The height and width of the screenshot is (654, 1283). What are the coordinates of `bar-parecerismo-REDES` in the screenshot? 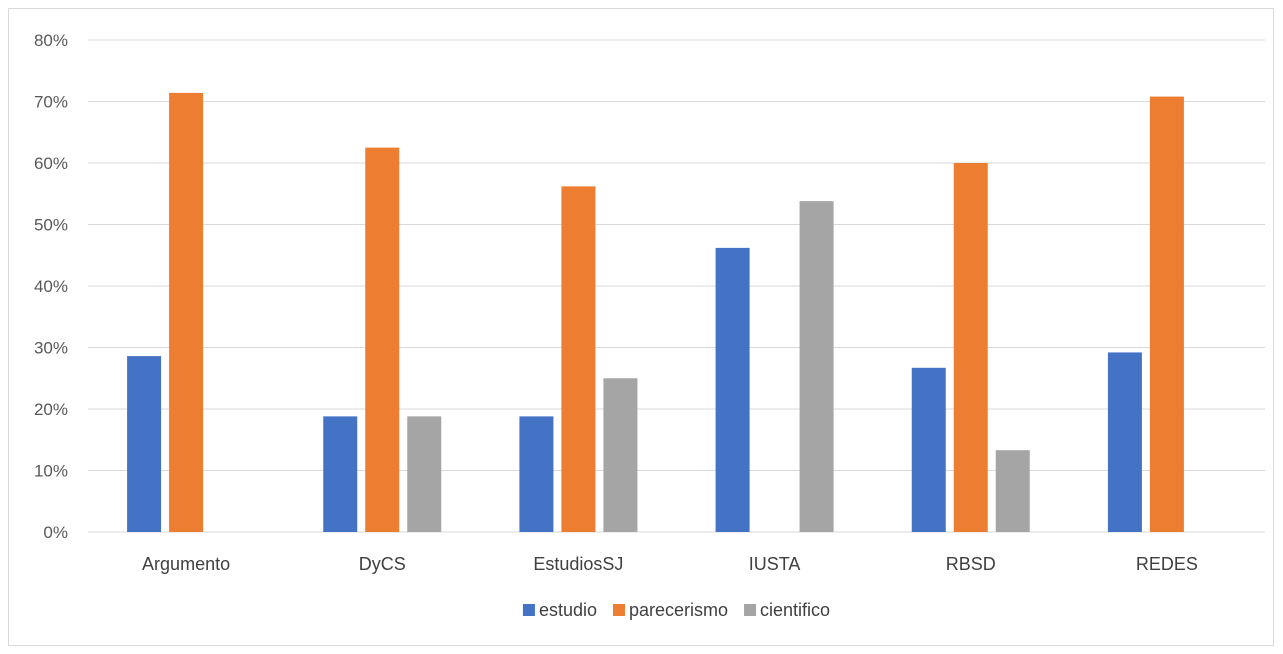 It's located at (1166, 314).